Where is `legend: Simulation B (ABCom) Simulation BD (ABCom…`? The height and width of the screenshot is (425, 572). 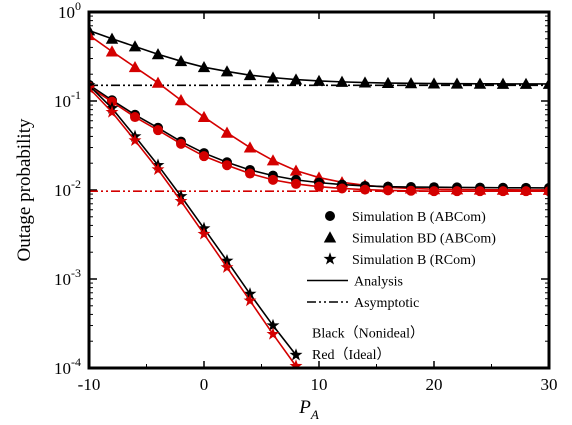 legend: Simulation B (ABCom) Simulation BD (ABCom… is located at coordinates (401, 286).